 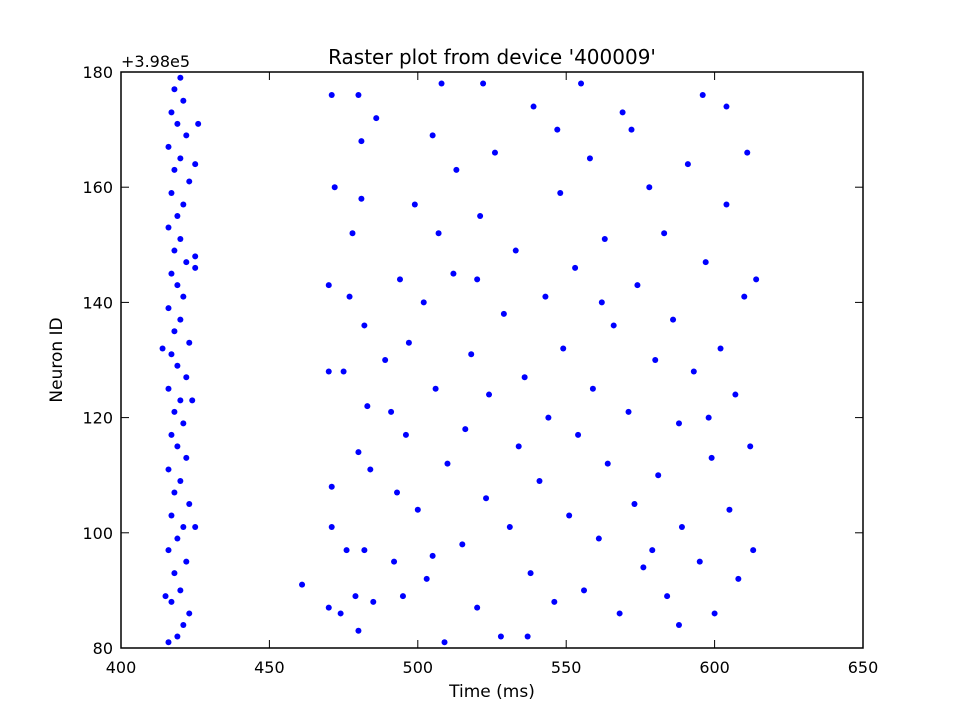 What do you see at coordinates (103, 648) in the screenshot?
I see `y-tick-label: 80` at bounding box center [103, 648].